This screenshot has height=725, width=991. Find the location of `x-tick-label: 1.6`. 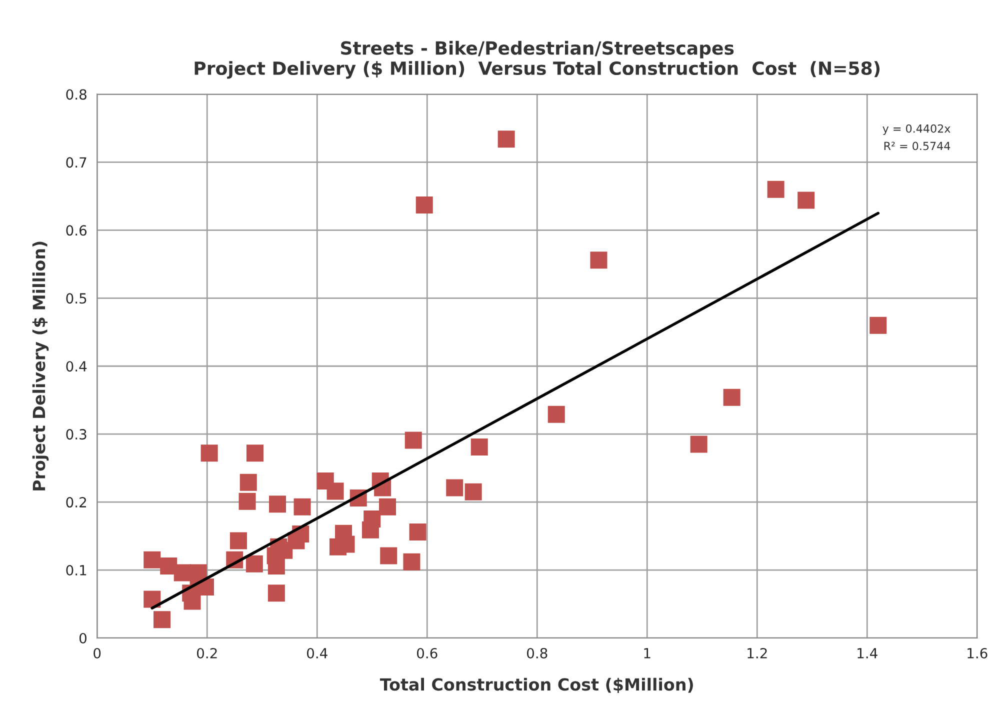

x-tick-label: 1.6 is located at coordinates (978, 653).